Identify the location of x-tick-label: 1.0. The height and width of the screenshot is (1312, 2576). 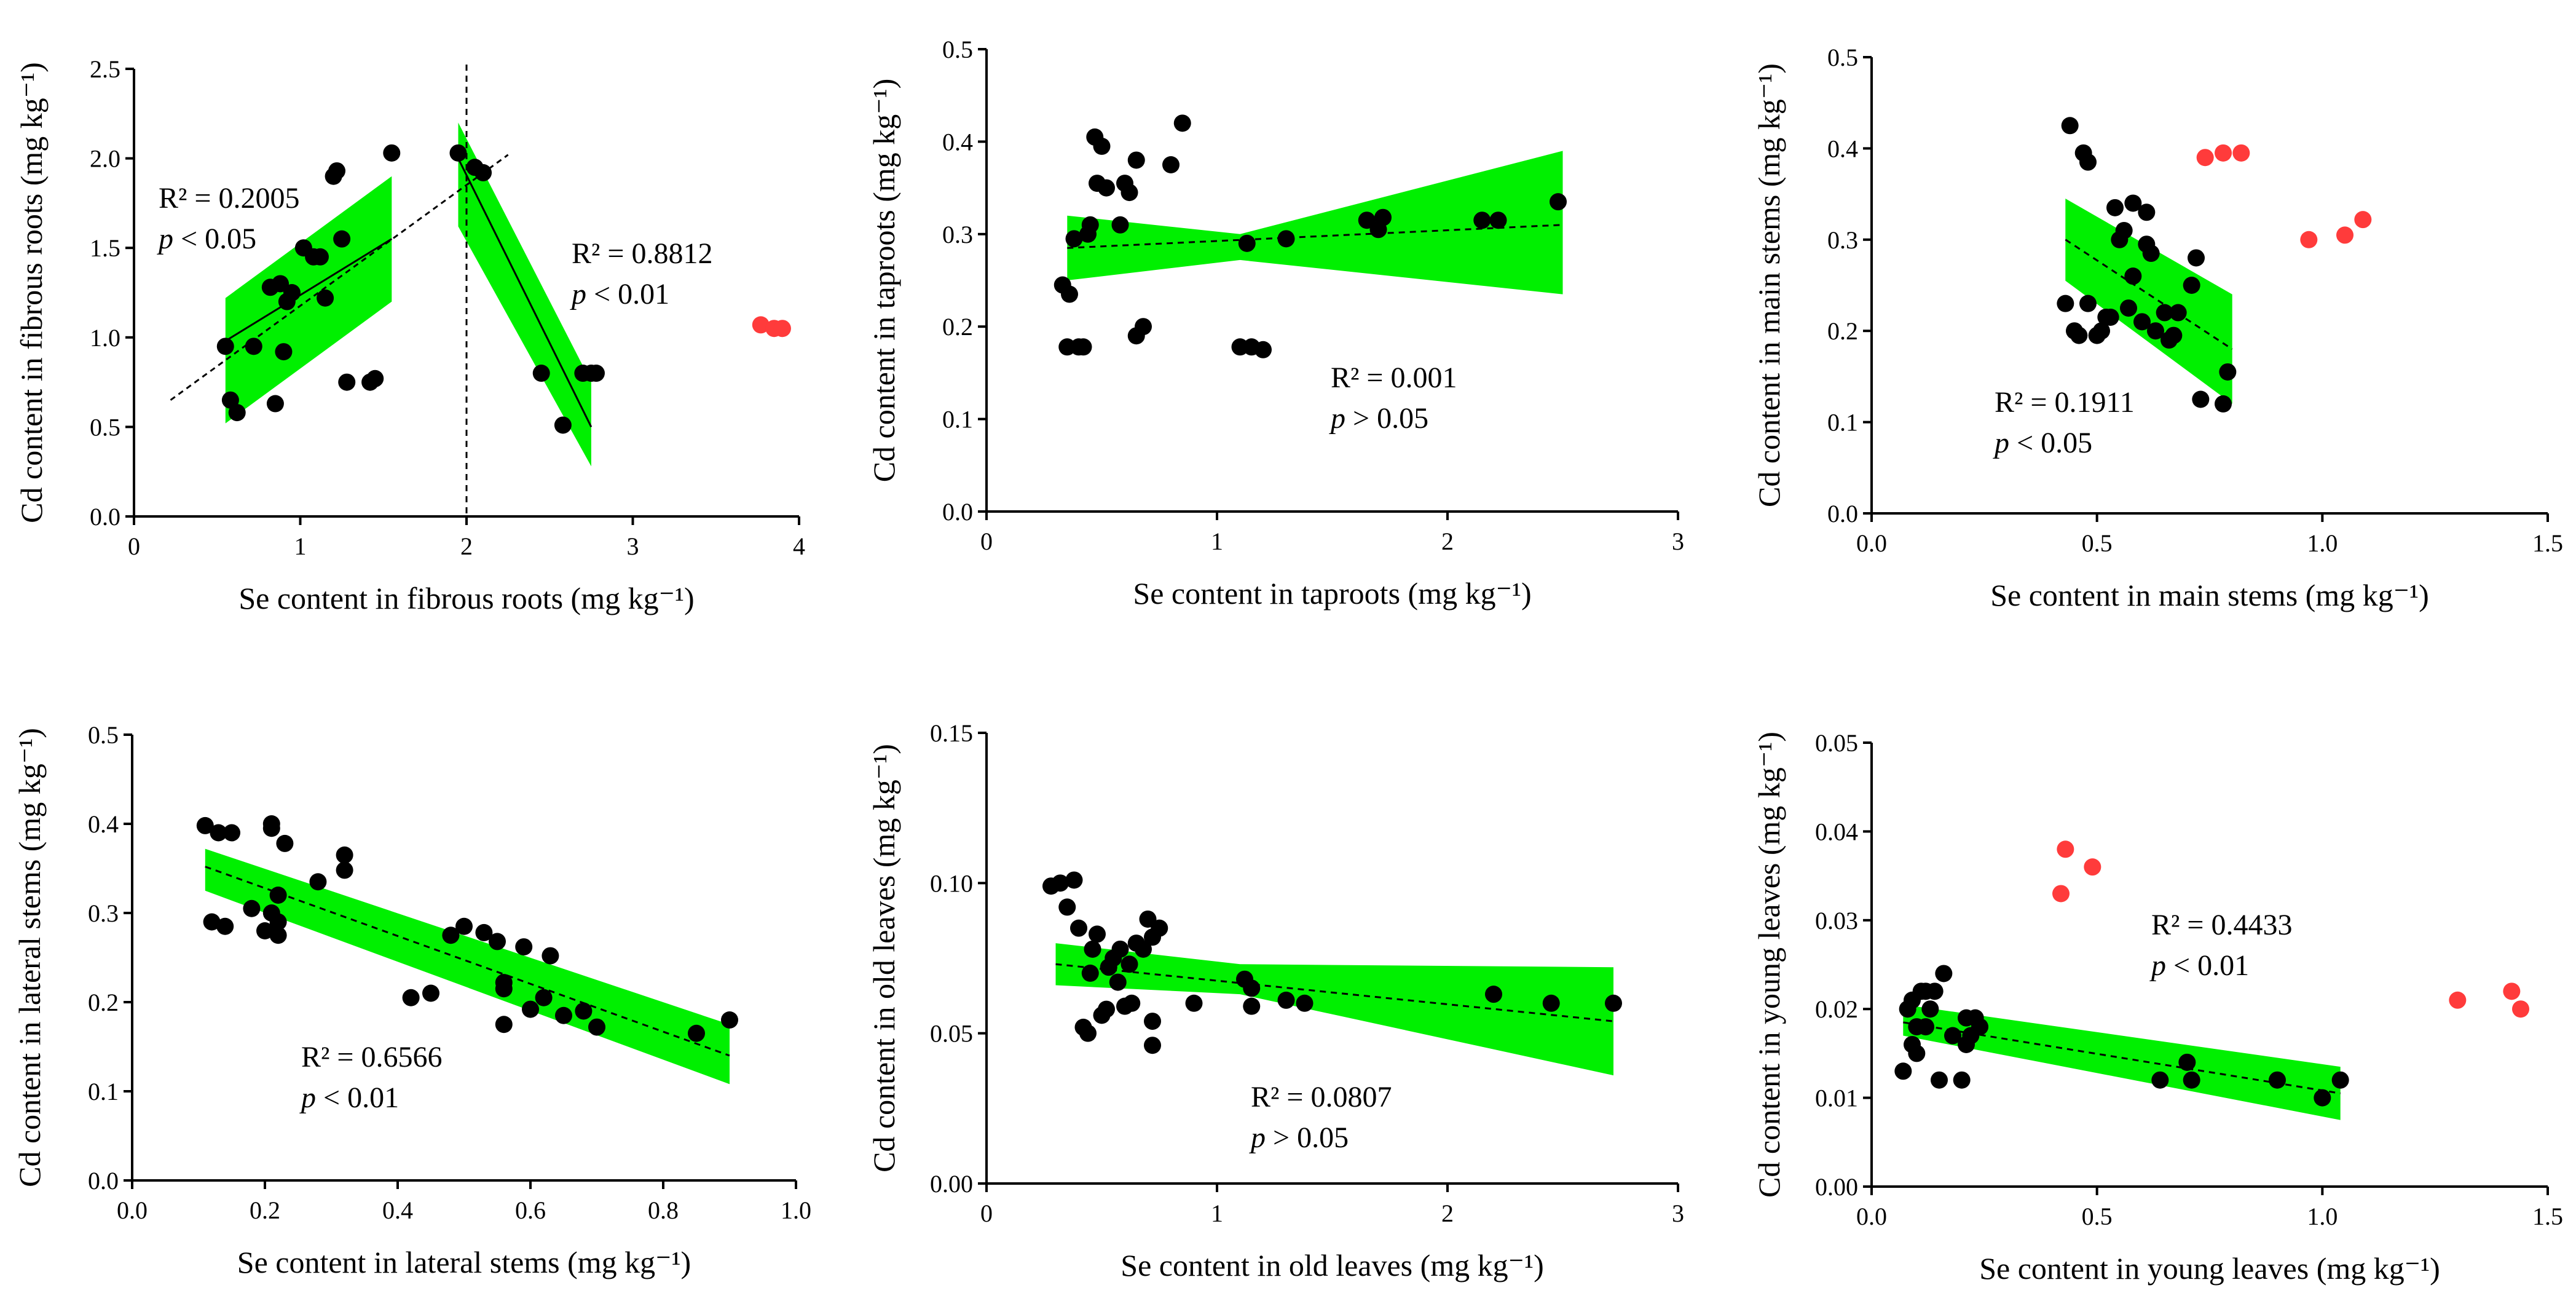
(2322, 1216).